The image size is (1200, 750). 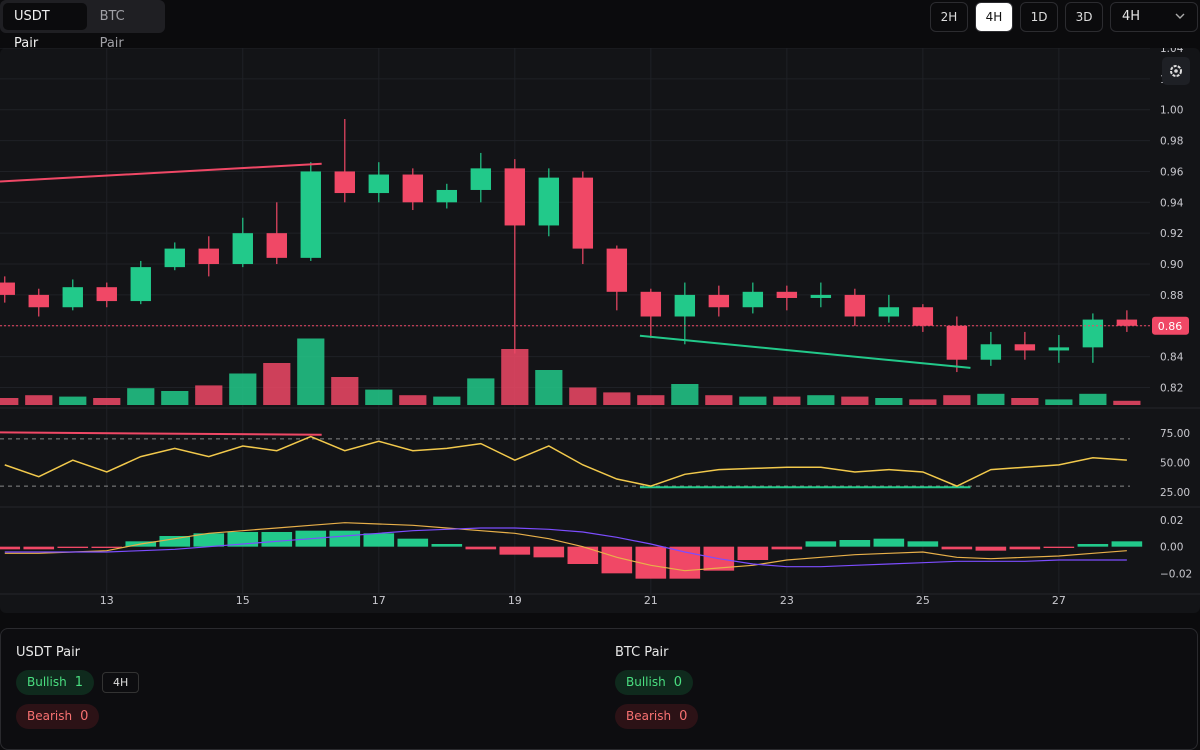 What do you see at coordinates (1172, 172) in the screenshot?
I see `price-tick-label: 0.96` at bounding box center [1172, 172].